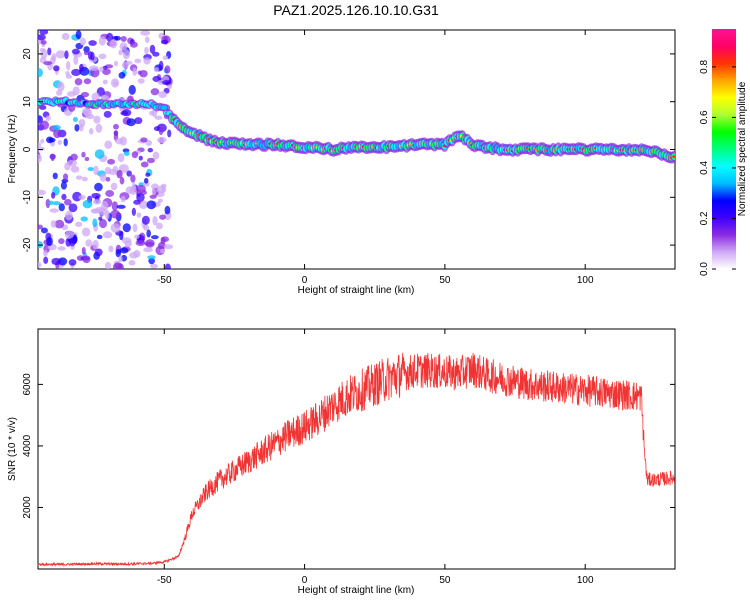 Image resolution: width=750 pixels, height=605 pixels. Describe the element at coordinates (445, 580) in the screenshot. I see `snr-x-tick-label: 50` at that location.